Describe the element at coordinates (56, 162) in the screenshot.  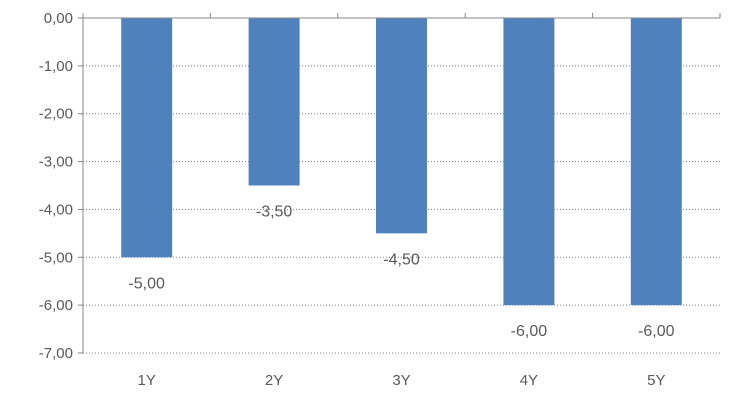
I see `y-tick-label: -3,00` at that location.